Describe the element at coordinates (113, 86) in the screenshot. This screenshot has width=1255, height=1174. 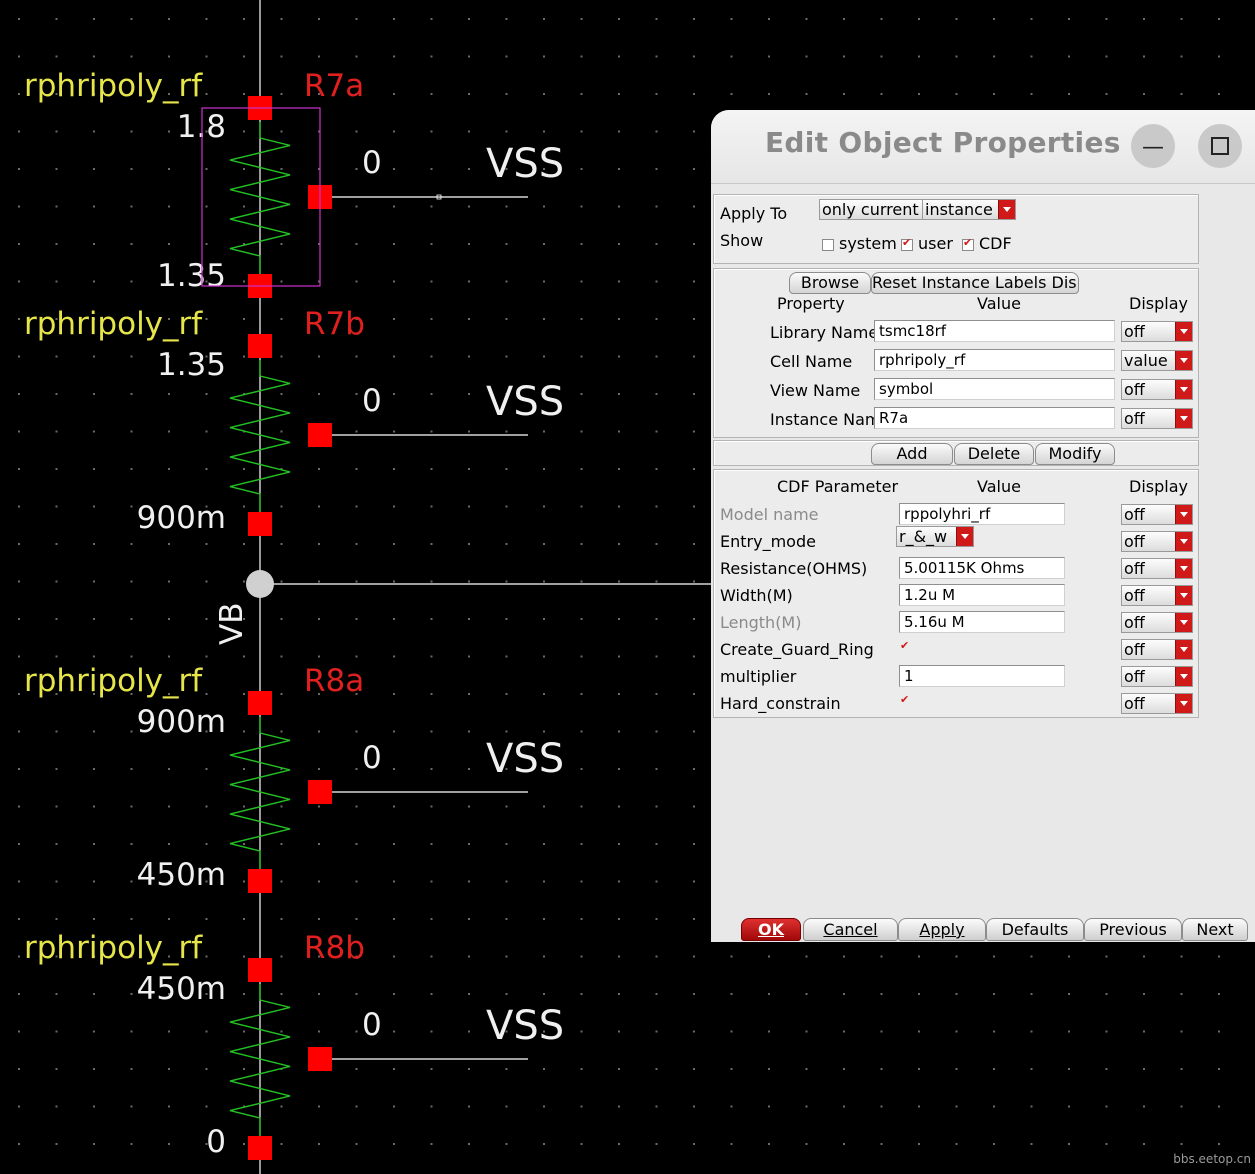
I see `cell-name-label: rphripoly_rf` at that location.